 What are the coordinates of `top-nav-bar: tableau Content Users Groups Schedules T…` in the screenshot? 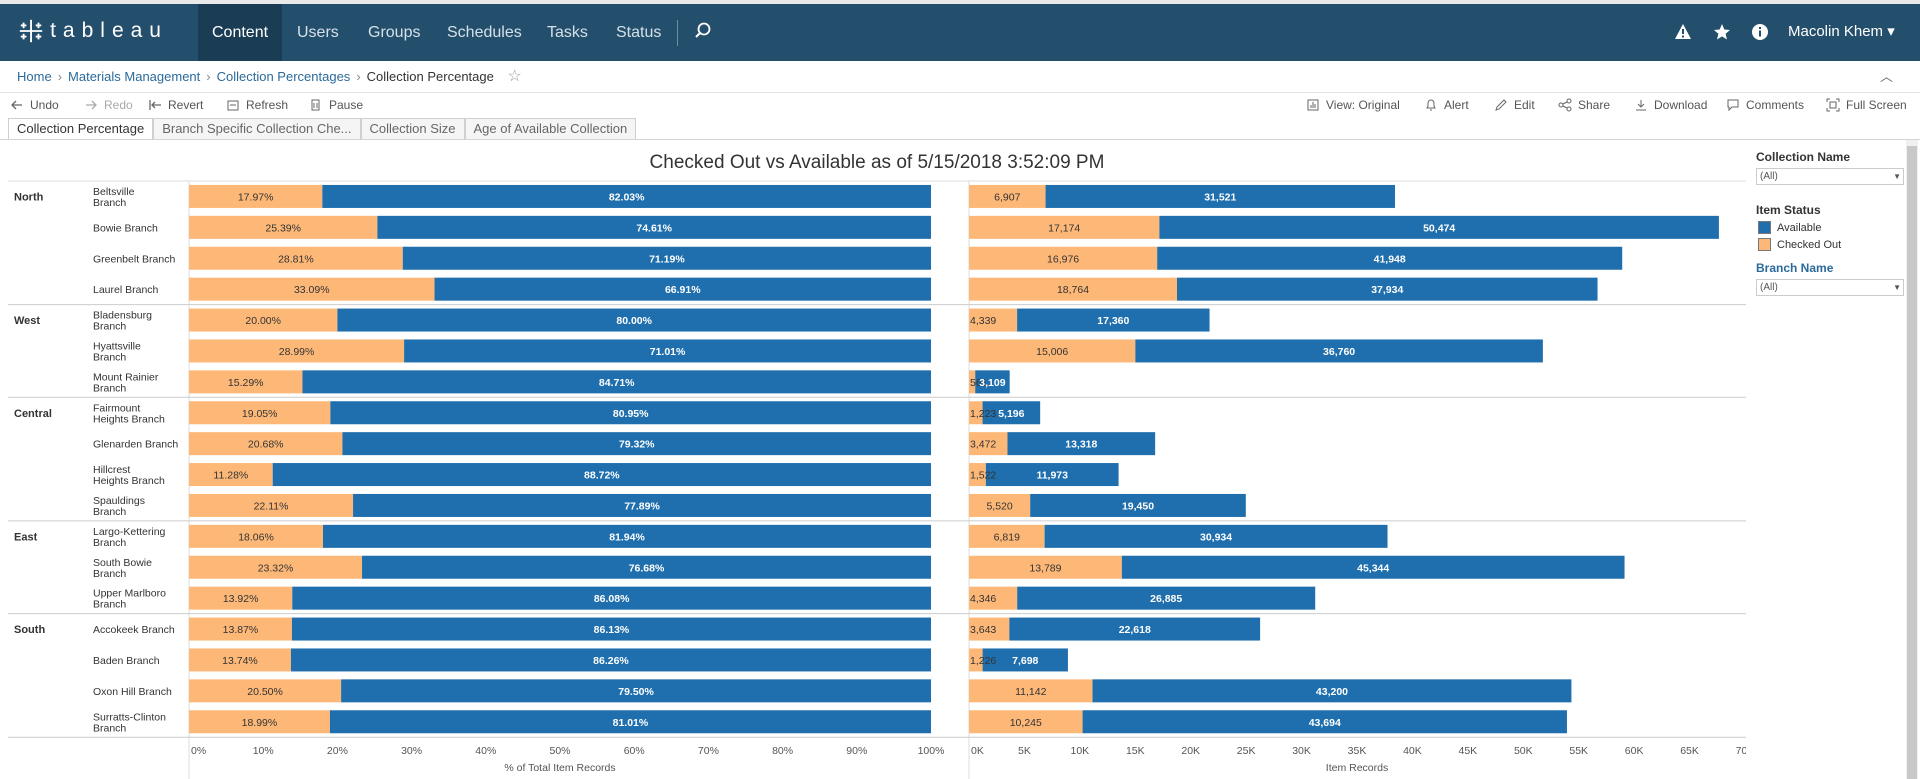 It's located at (960, 30).